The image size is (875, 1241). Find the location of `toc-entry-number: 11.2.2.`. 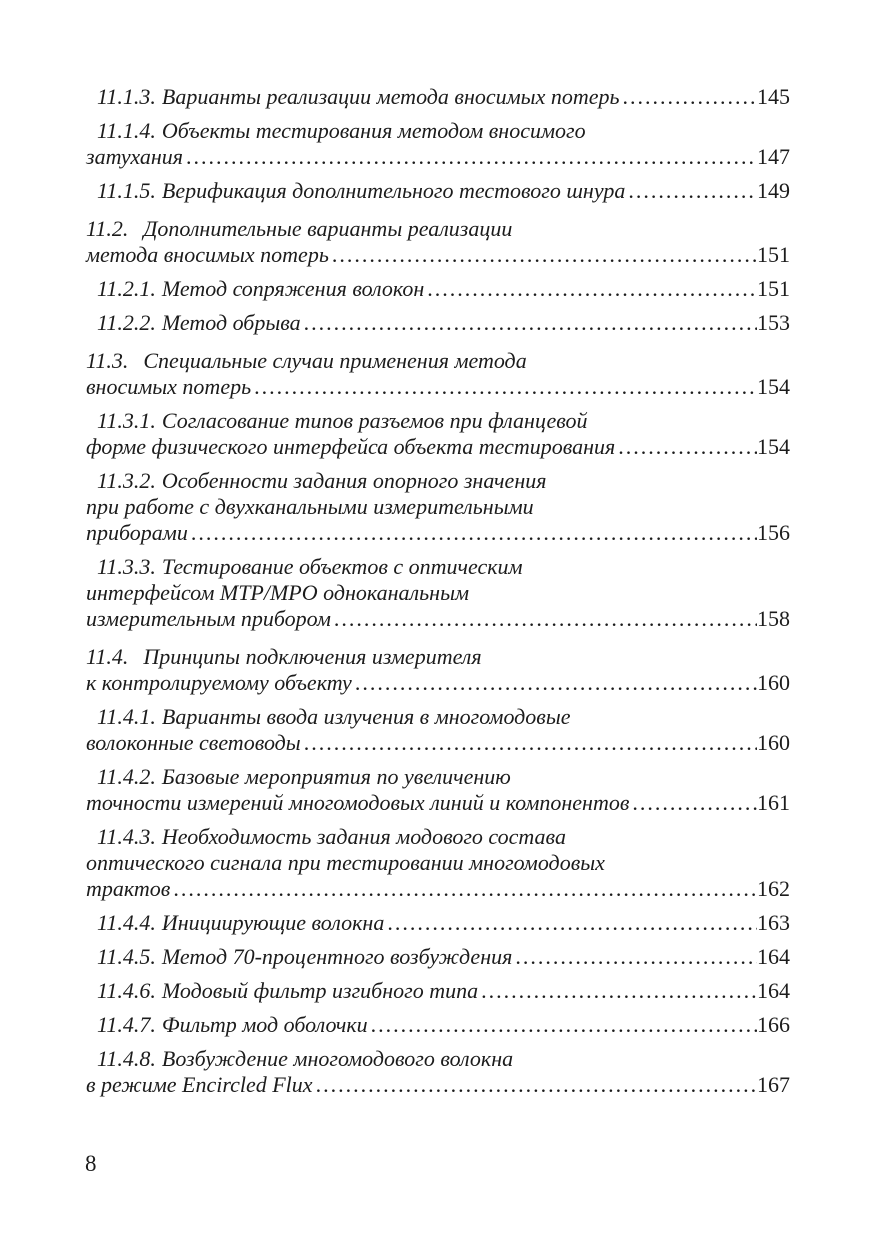

toc-entry-number: 11.2.2. is located at coordinates (126, 322).